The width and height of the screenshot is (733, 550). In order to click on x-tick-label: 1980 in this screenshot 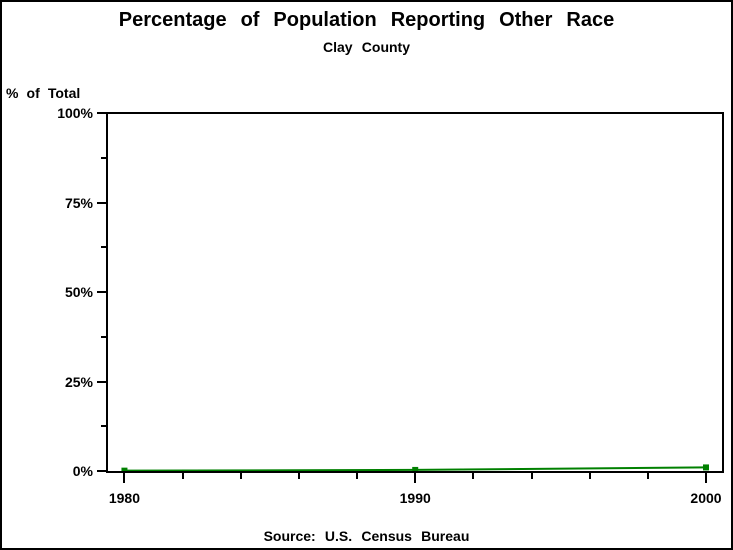, I will do `click(124, 498)`.